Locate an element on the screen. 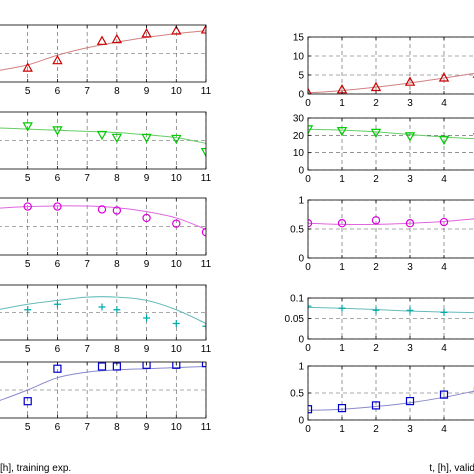  y-tick-label: 30 is located at coordinates (299, 119).